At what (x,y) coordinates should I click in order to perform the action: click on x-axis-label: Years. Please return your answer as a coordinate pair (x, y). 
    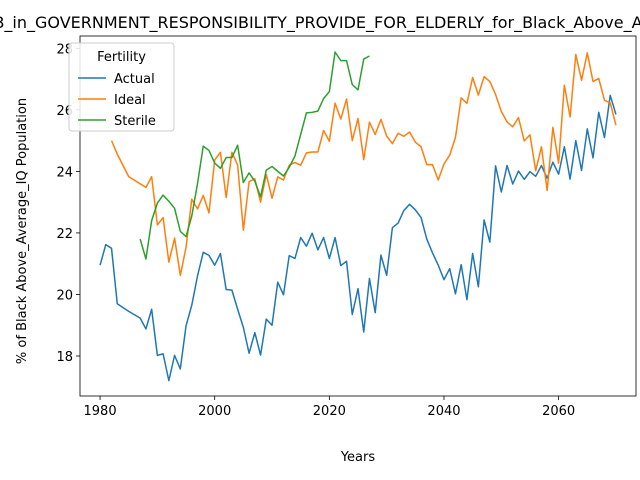
    Looking at the image, I should click on (358, 457).